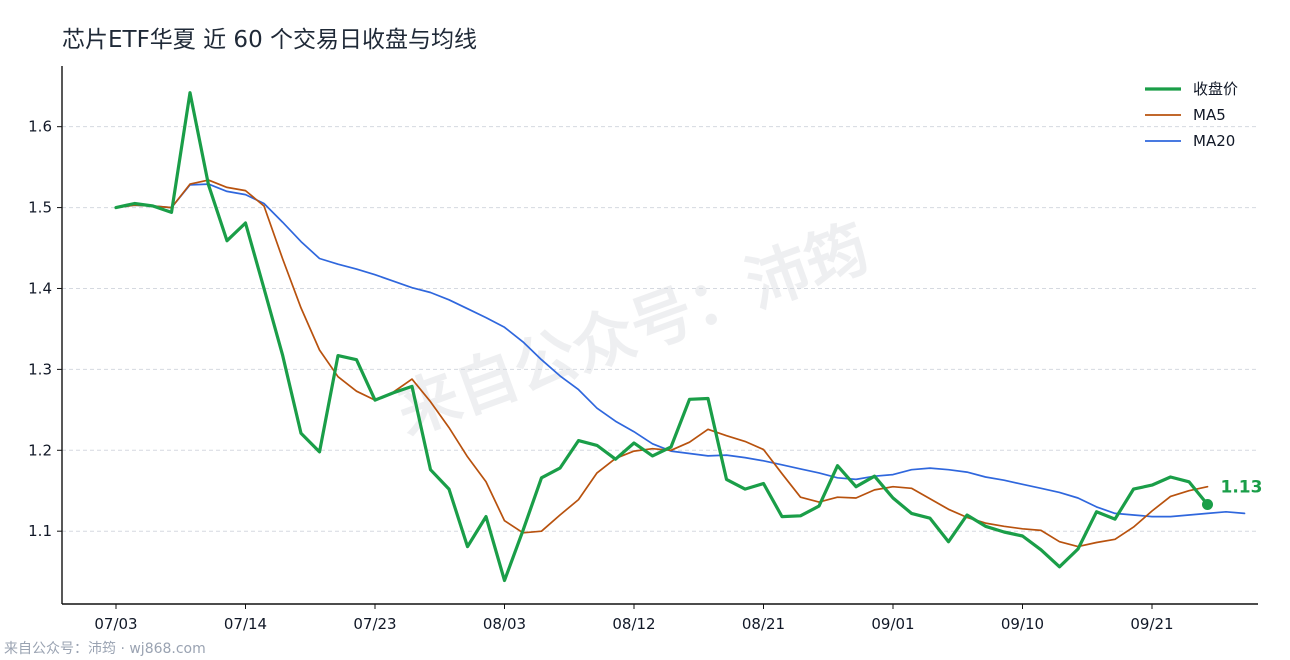 This screenshot has width=1290, height=660. Describe the element at coordinates (763, 624) in the screenshot. I see `x-tick-label: 08/21` at that location.